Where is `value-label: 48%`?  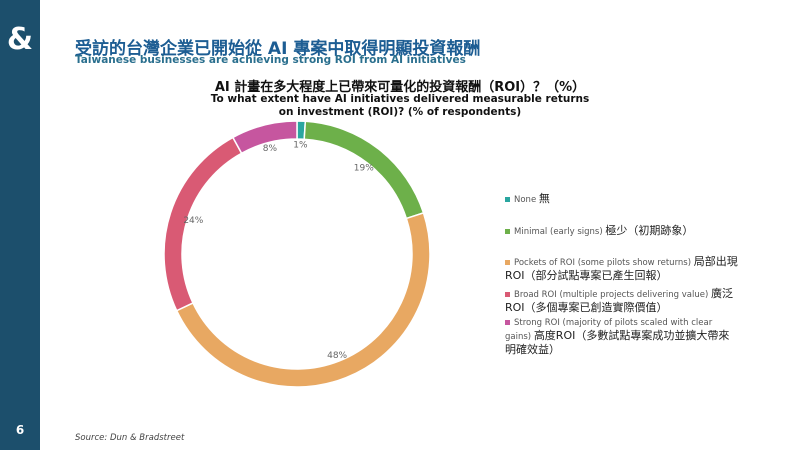 value-label: 48% is located at coordinates (337, 356).